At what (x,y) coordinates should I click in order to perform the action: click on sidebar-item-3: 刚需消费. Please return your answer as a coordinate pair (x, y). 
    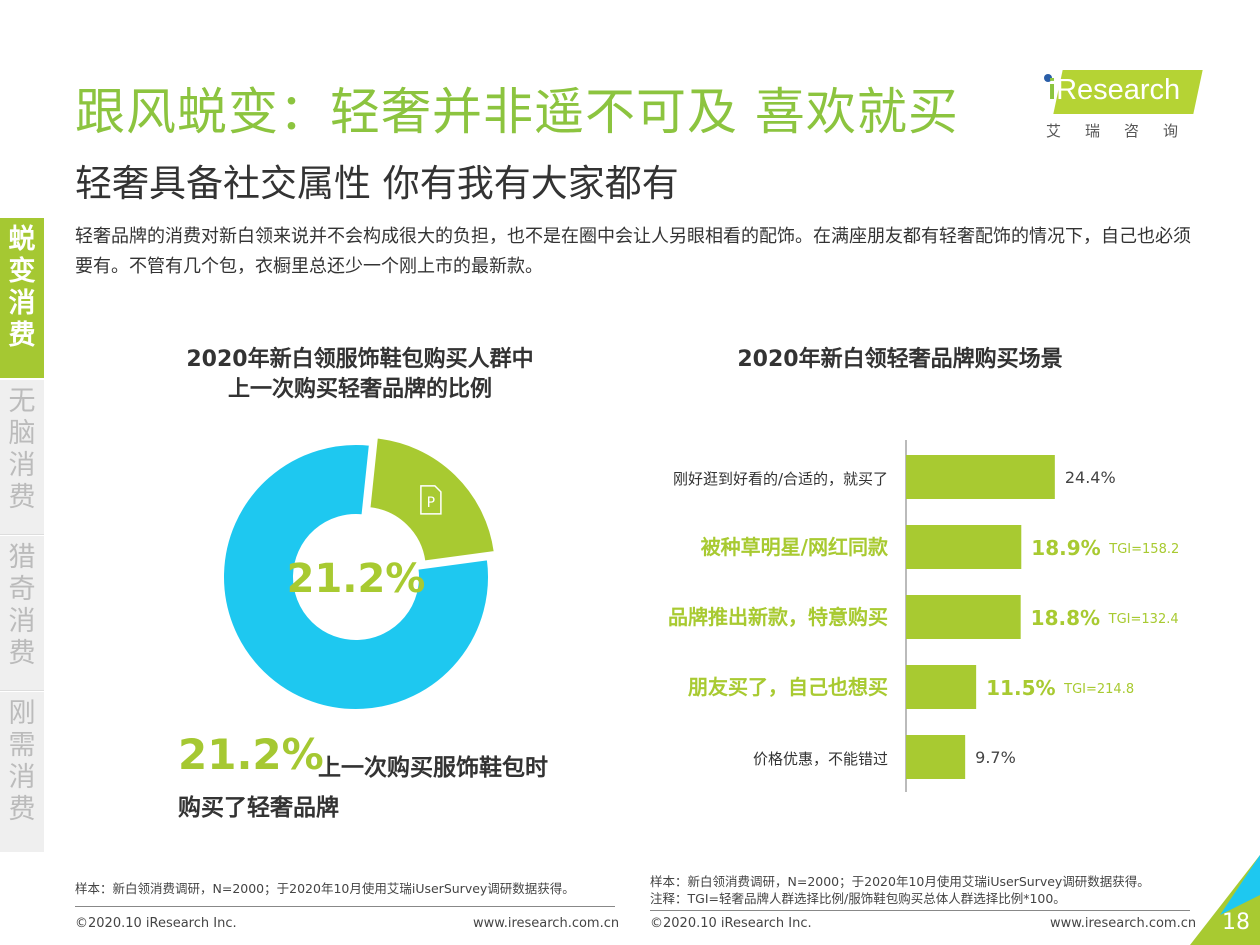
    Looking at the image, I should click on (22, 772).